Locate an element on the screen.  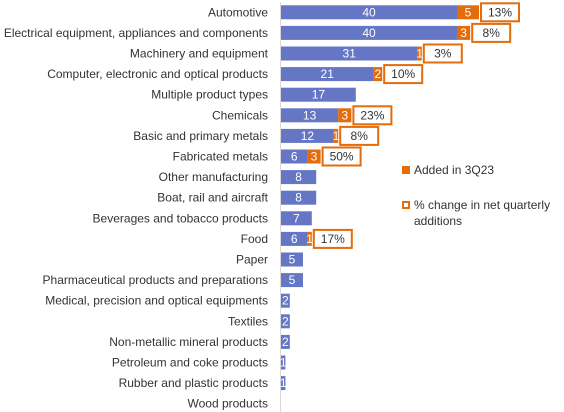
pct-change-box-automotive is located at coordinates (500, 12).